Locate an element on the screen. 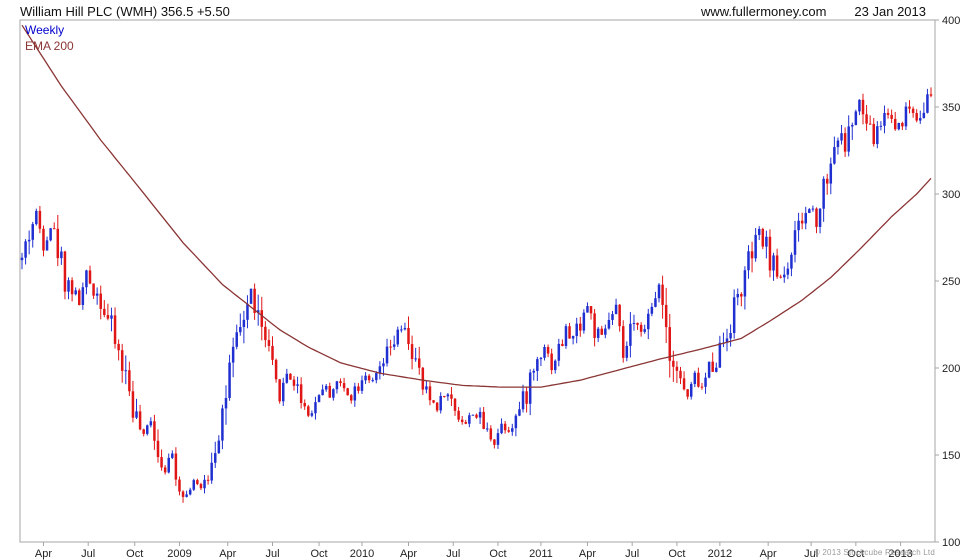  site-url: www.fullermoney.com is located at coordinates (763, 11).